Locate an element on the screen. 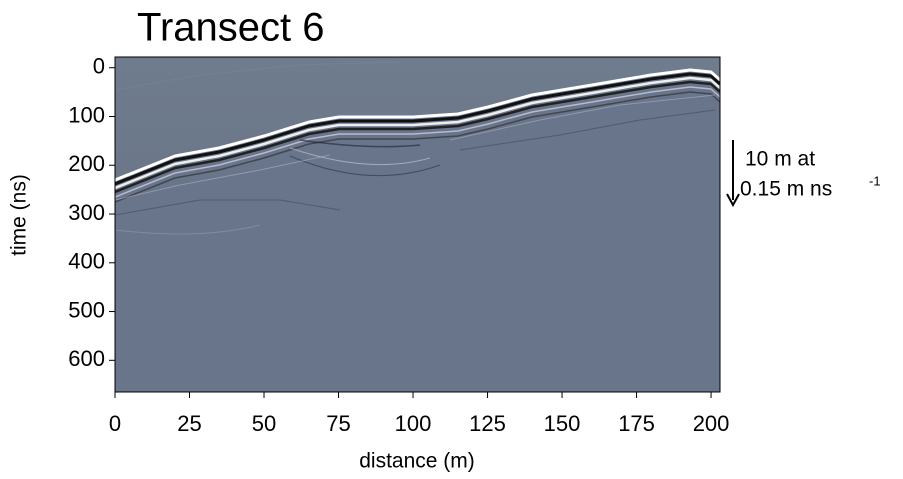 The image size is (903, 479). y-tick-label: 600 is located at coordinates (86, 358).